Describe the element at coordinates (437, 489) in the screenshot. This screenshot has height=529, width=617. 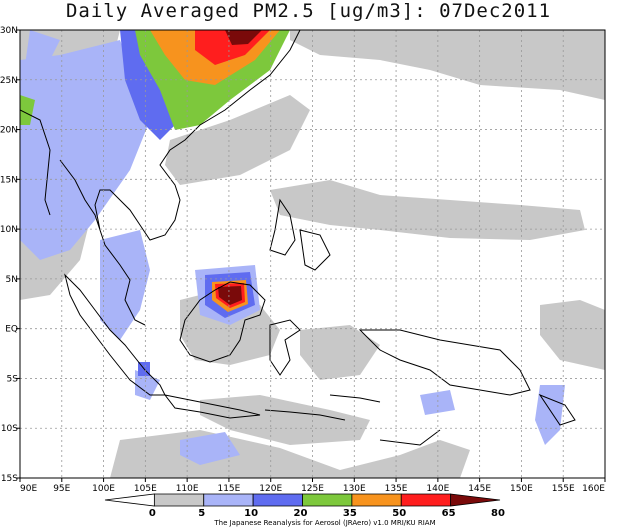
I see `lon-tick-label: 140E` at that location.